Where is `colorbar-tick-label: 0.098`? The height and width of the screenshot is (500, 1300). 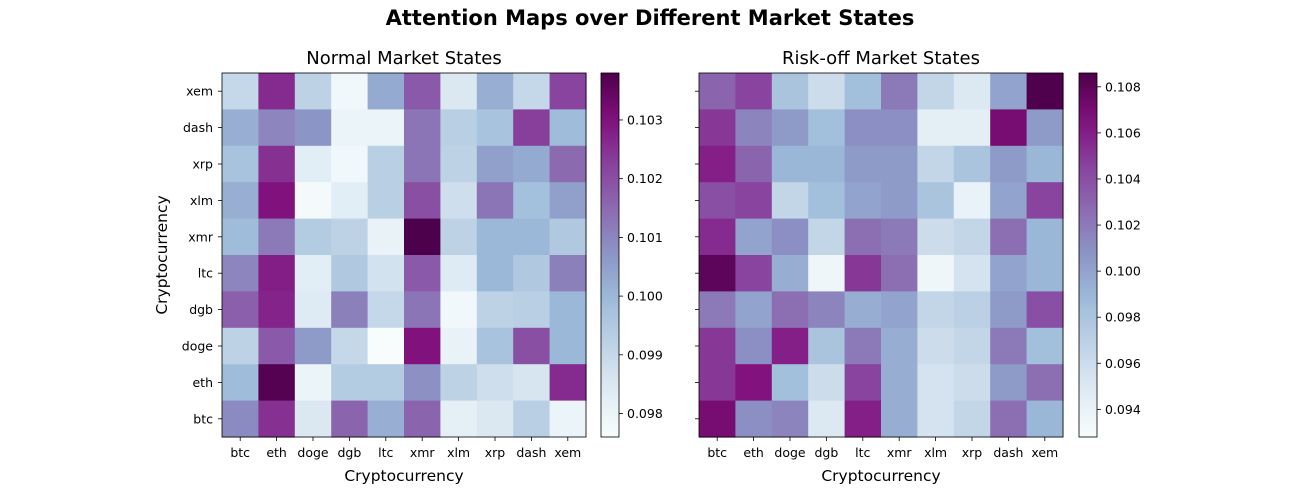 colorbar-tick-label: 0.098 is located at coordinates (1123, 317).